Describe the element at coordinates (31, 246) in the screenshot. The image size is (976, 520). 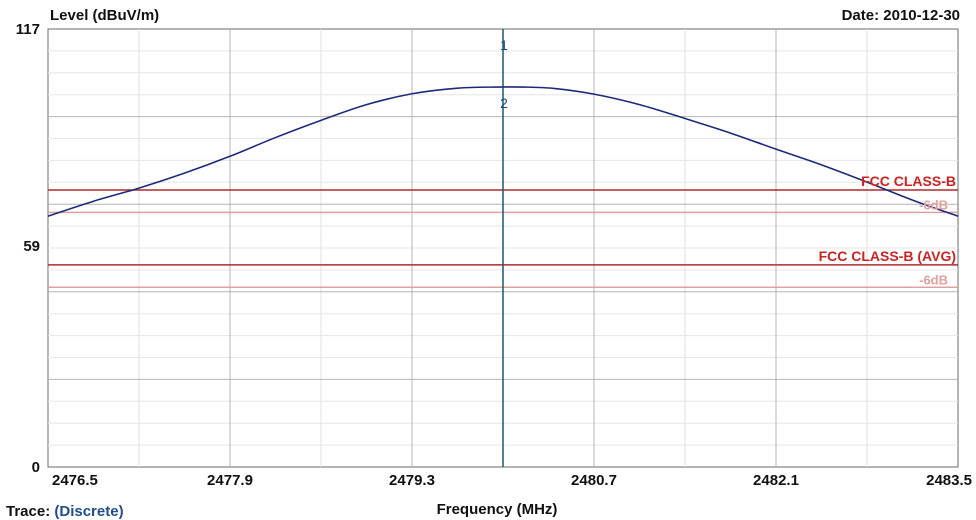
I see `y-tick-label: 59` at that location.